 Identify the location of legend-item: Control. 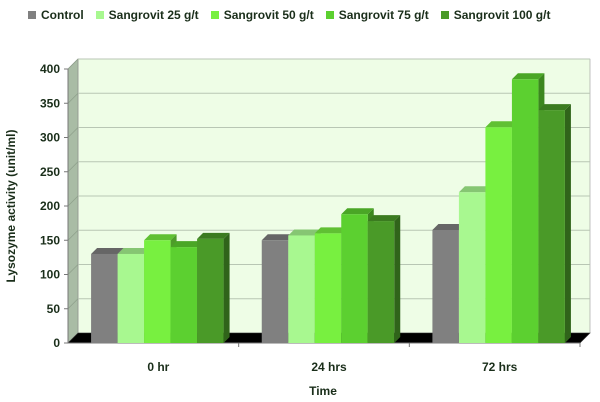
(56, 15).